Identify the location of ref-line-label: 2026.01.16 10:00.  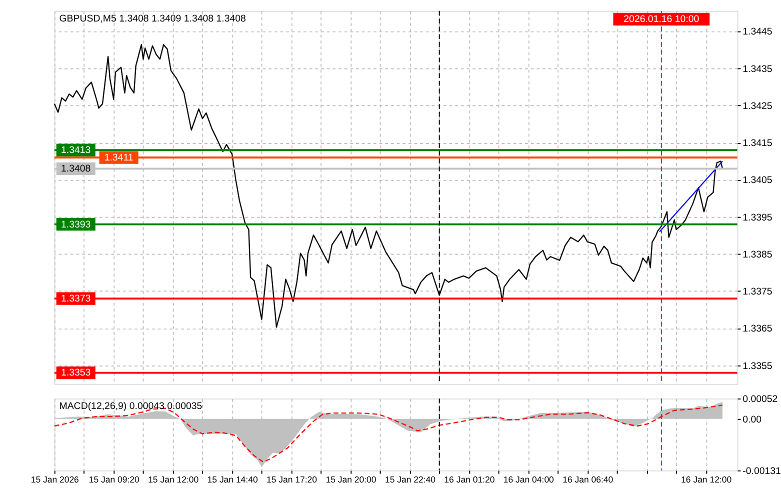
(662, 20).